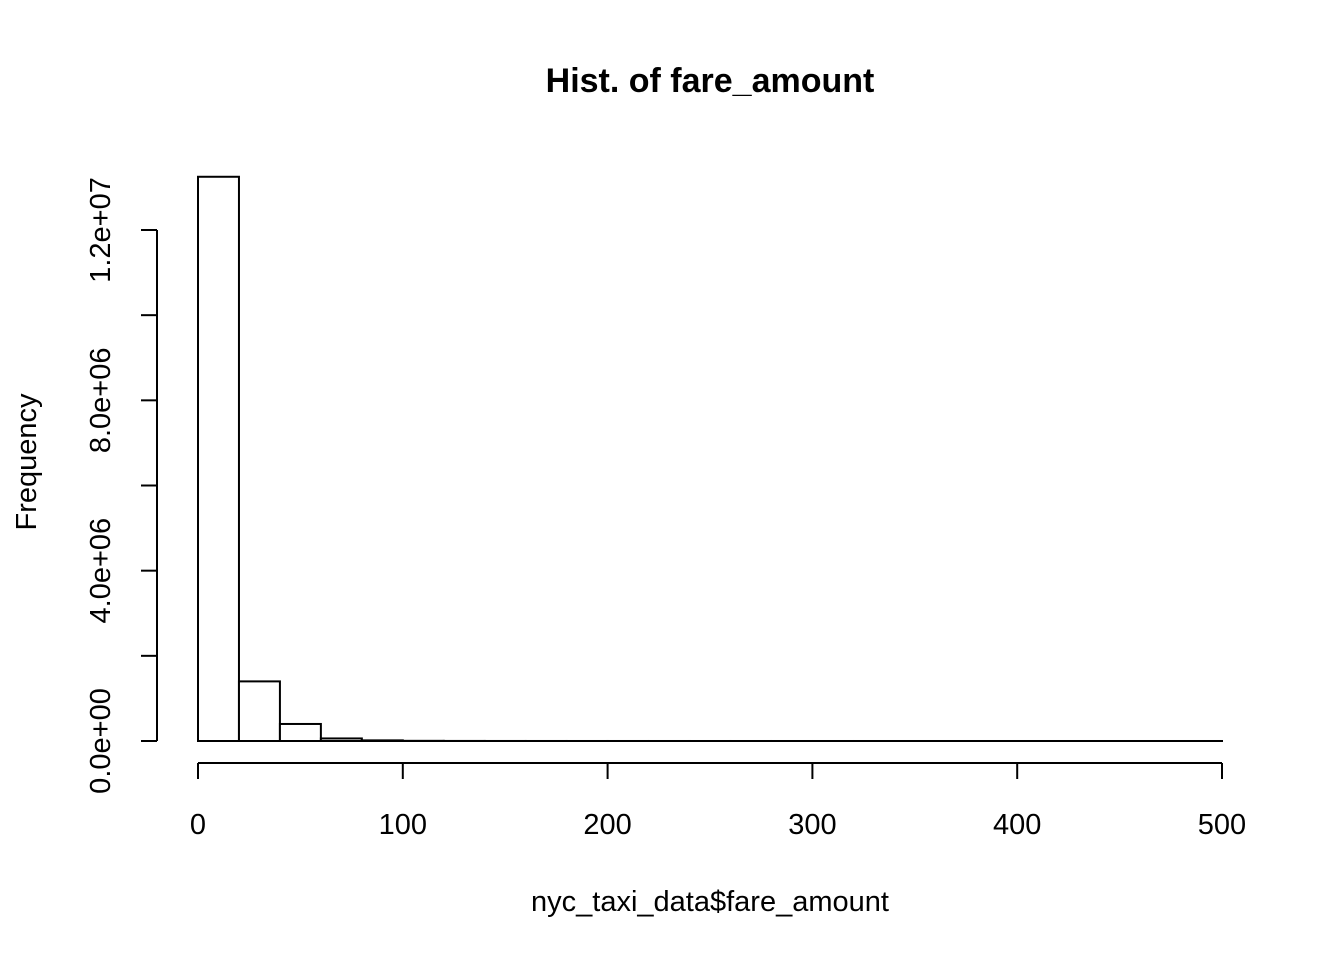  Describe the element at coordinates (710, 902) in the screenshot. I see `x-axis-label: nyc_taxi_data$fare_amount` at that location.